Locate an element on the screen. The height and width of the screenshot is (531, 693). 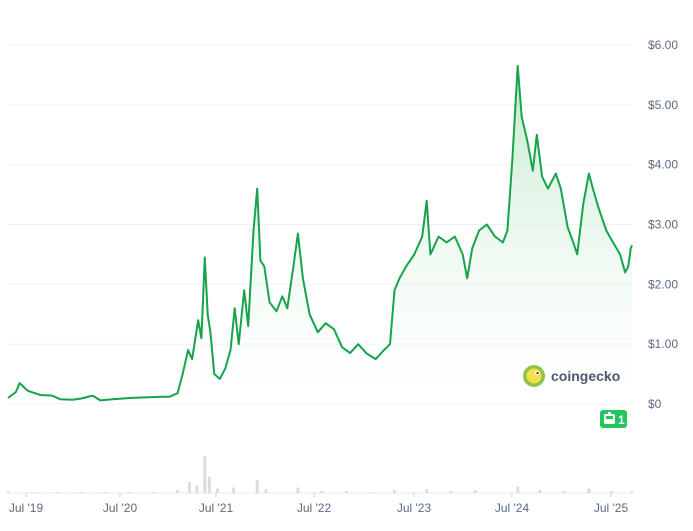
coingecko-brand-text: coingecko is located at coordinates (585, 376).